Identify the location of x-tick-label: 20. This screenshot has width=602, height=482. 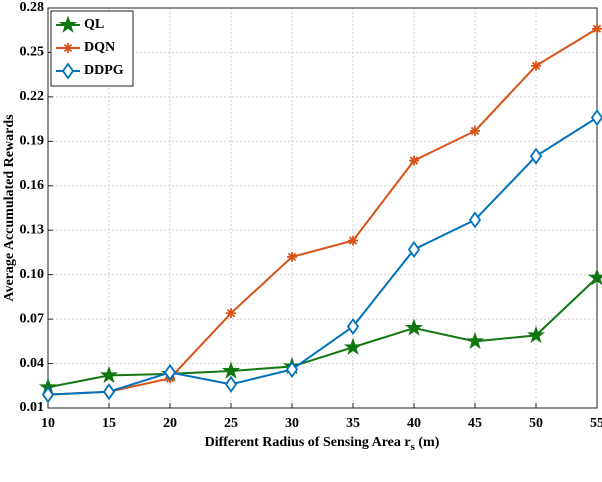
(170, 423).